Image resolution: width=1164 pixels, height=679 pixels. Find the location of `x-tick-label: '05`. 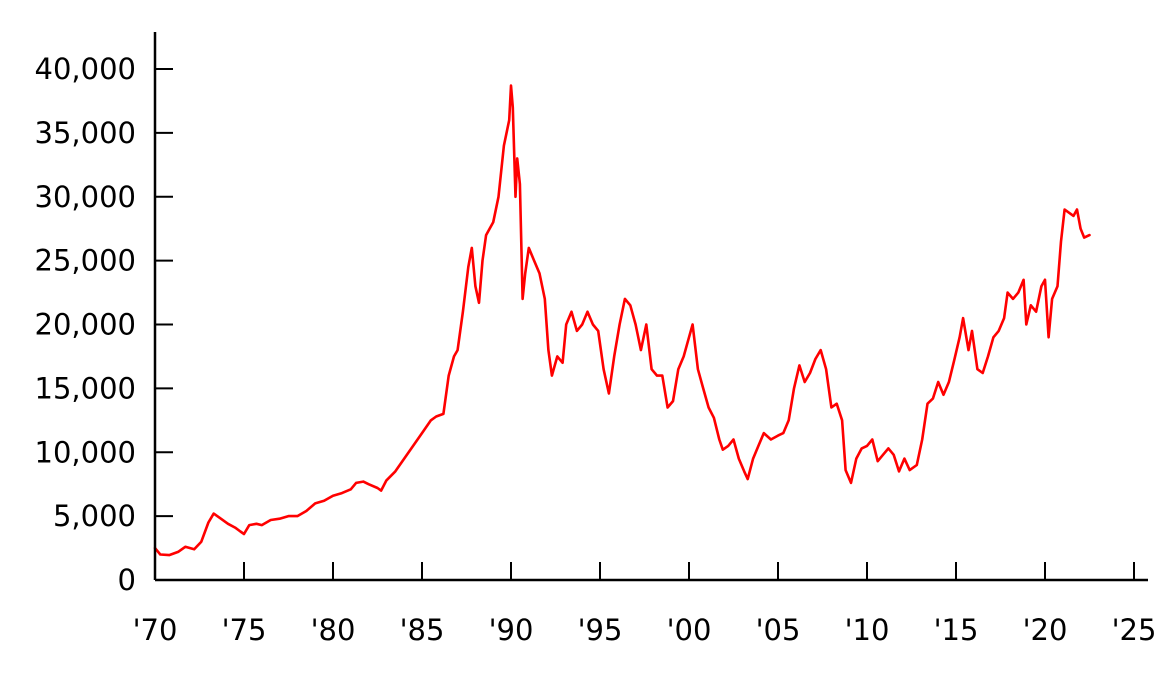

x-tick-label: '05 is located at coordinates (778, 630).